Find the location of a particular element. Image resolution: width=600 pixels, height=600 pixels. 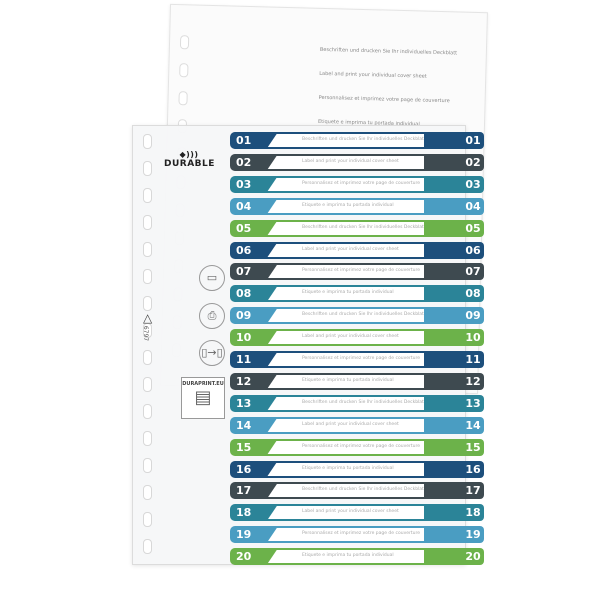

tab-number: 15 is located at coordinates (255, 447).